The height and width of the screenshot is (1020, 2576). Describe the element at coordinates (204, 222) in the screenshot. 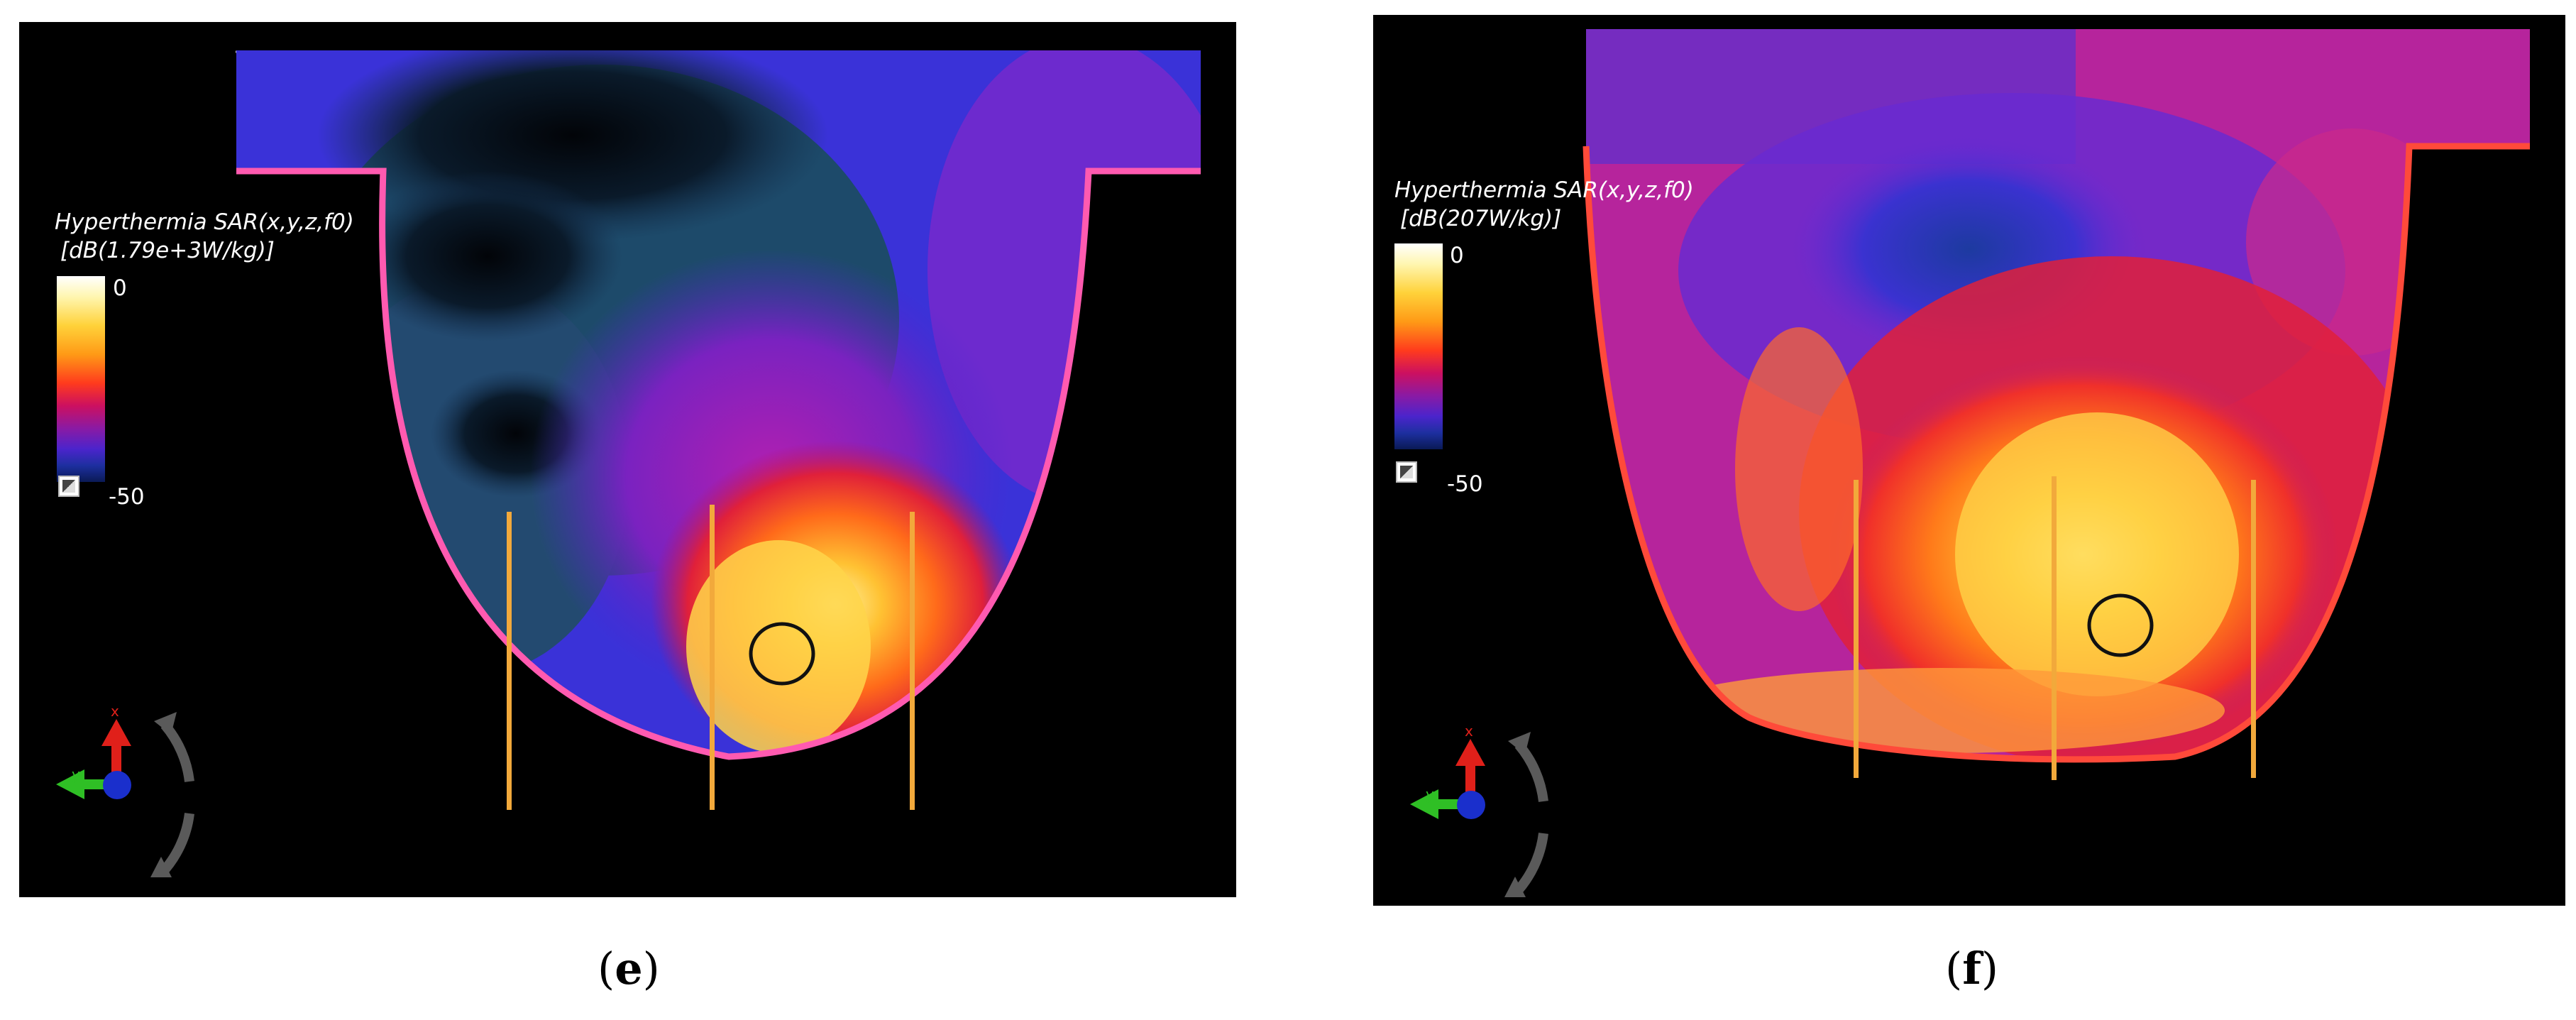

I see `legend-quantity-e: Hyperthermia SAR(x,y,z,f0)` at that location.